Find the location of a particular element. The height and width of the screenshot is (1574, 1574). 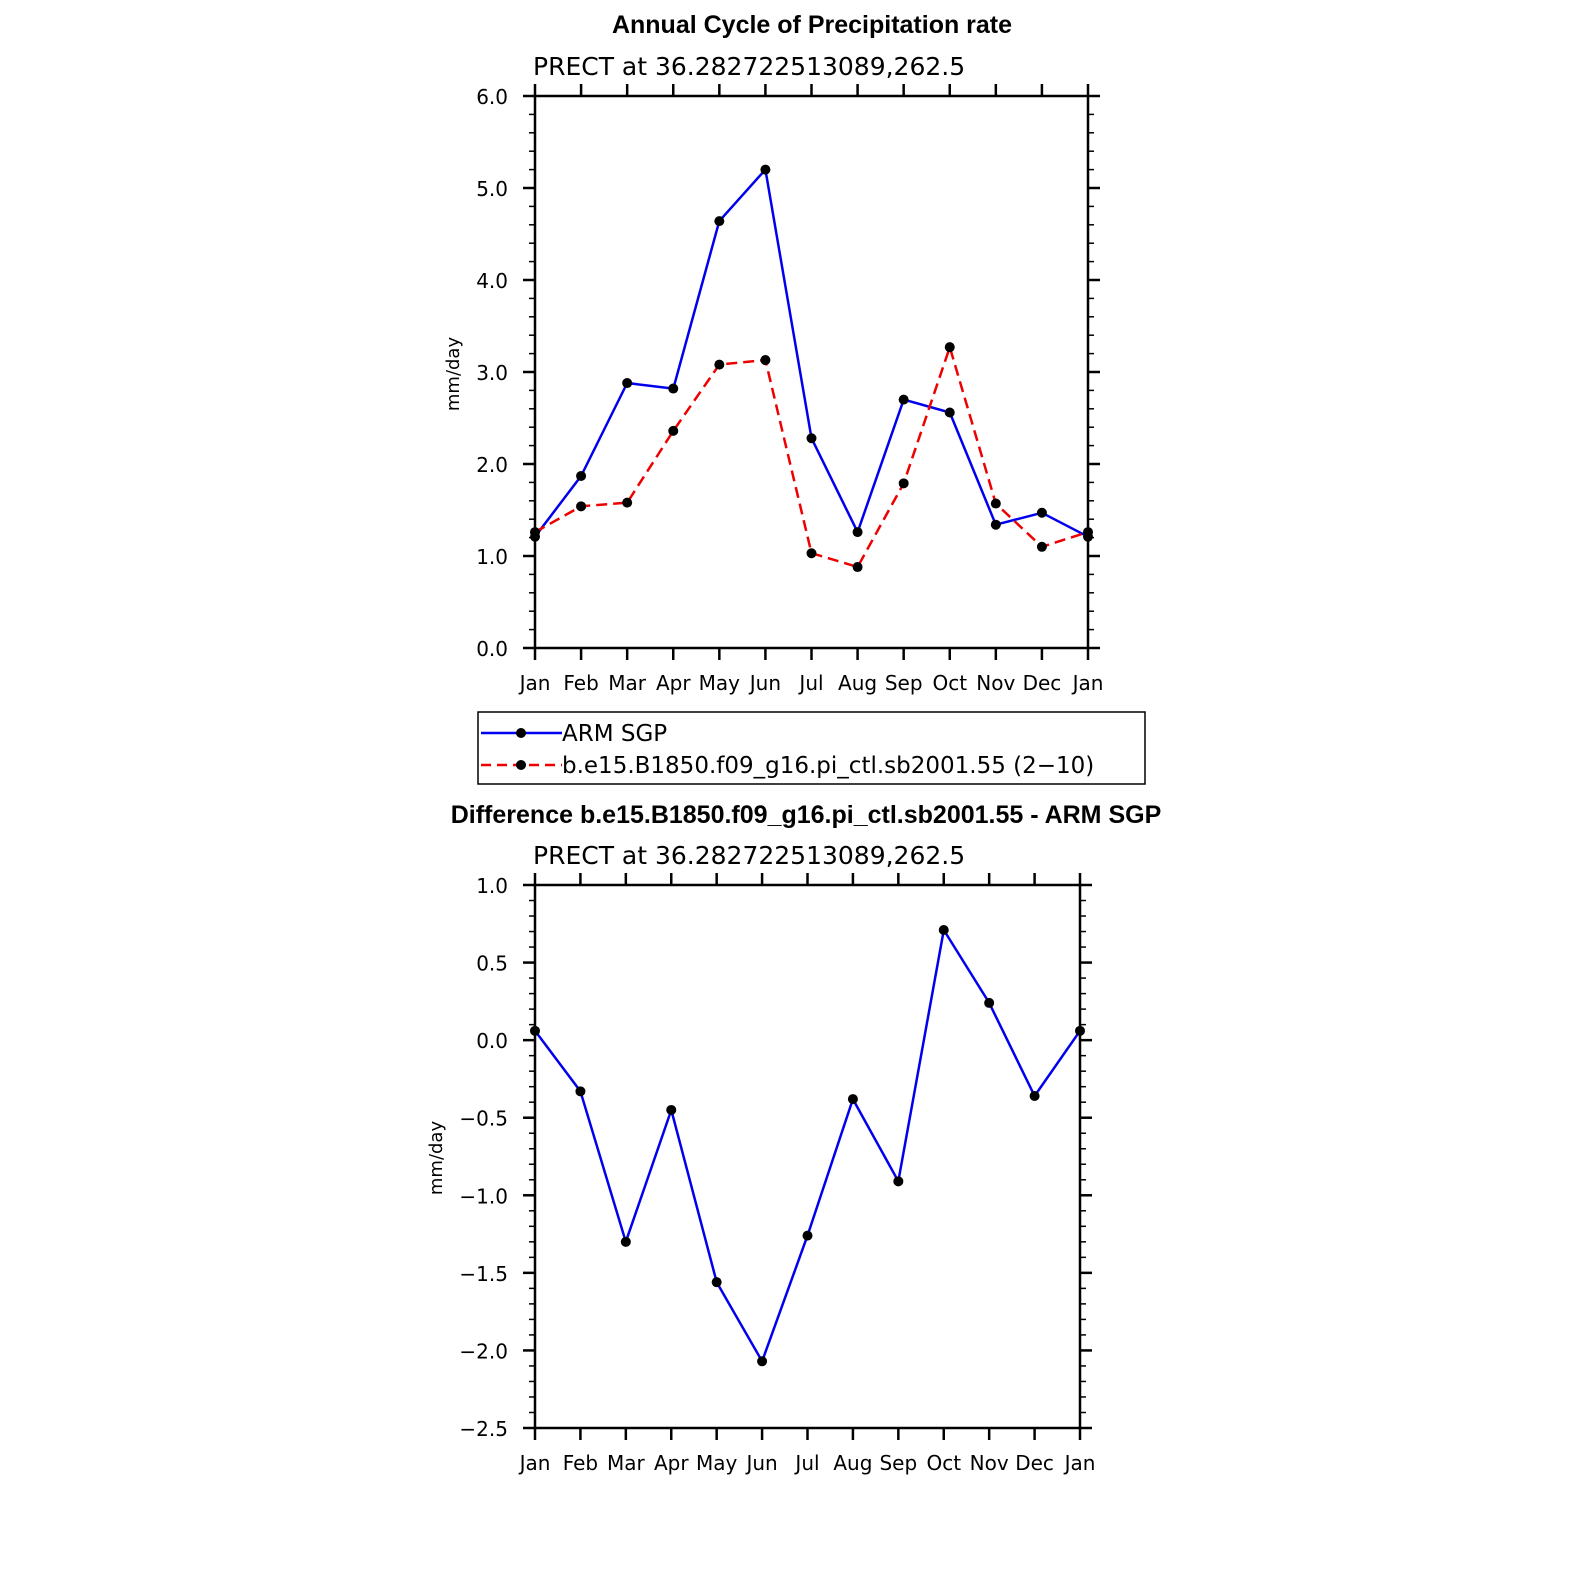

y-tick-label: 4.0 is located at coordinates (492, 281).